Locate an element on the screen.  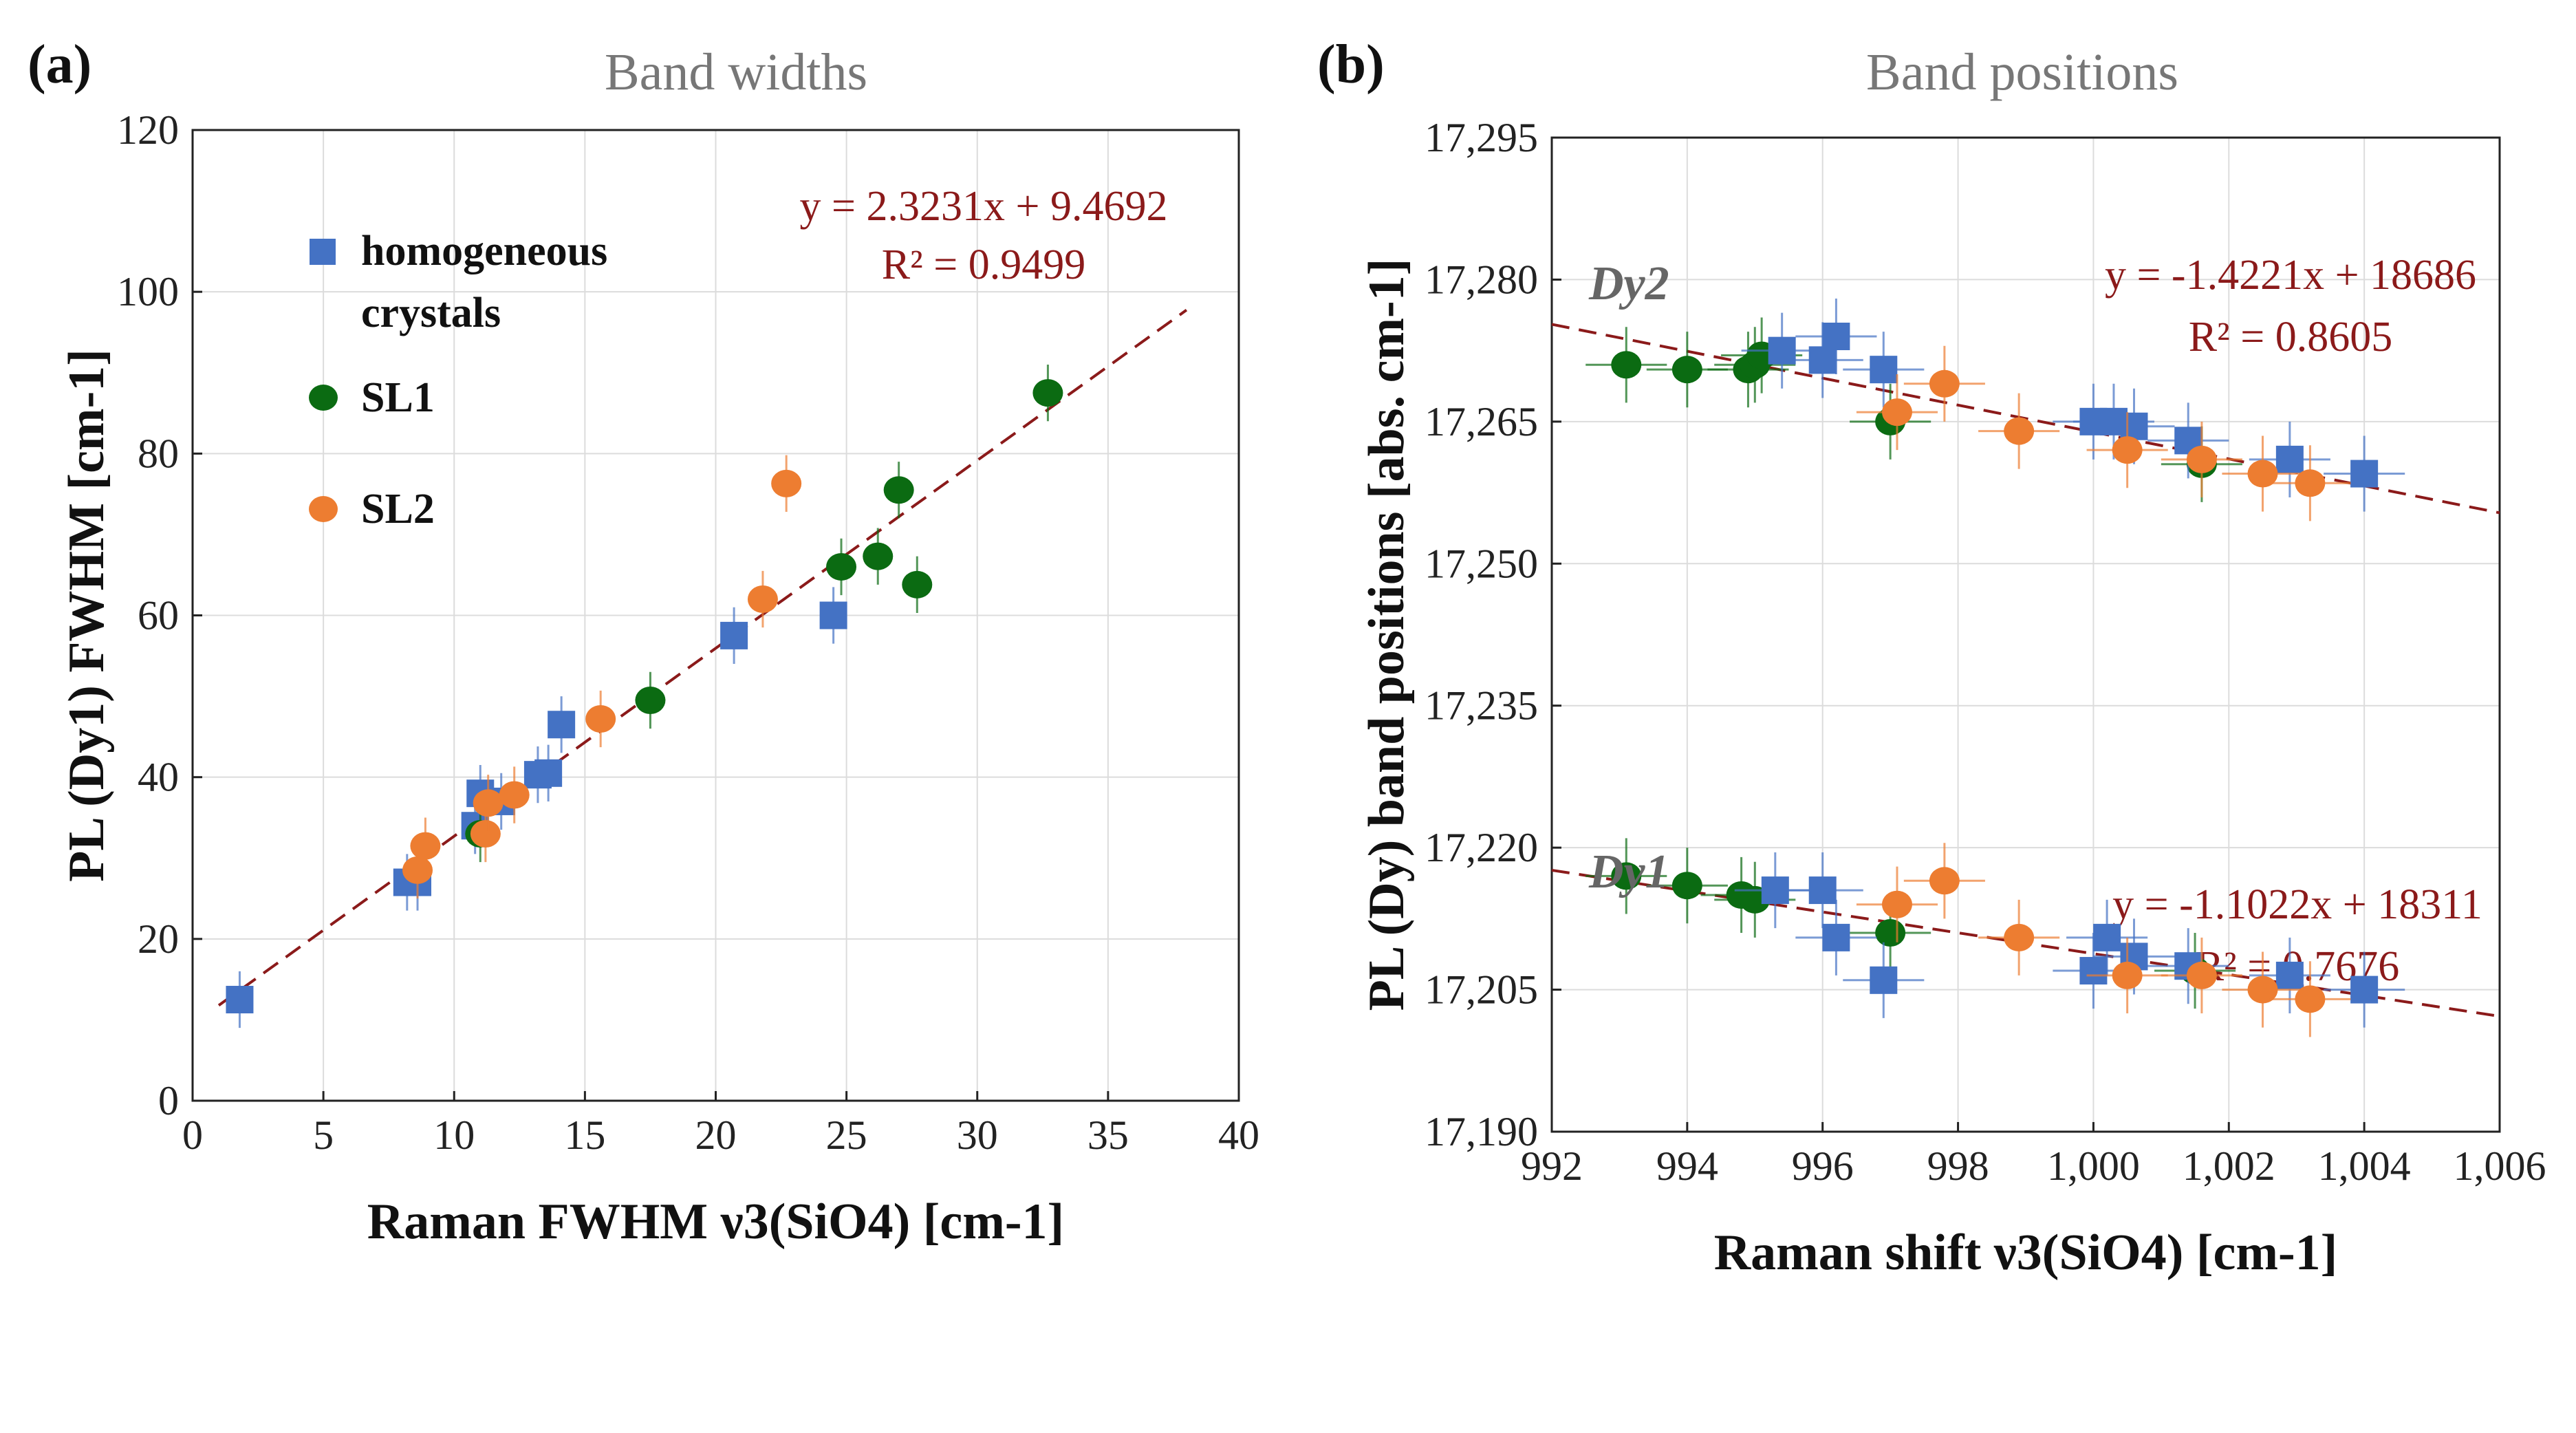
y-tick-label: 17,250 is located at coordinates (1482, 563).